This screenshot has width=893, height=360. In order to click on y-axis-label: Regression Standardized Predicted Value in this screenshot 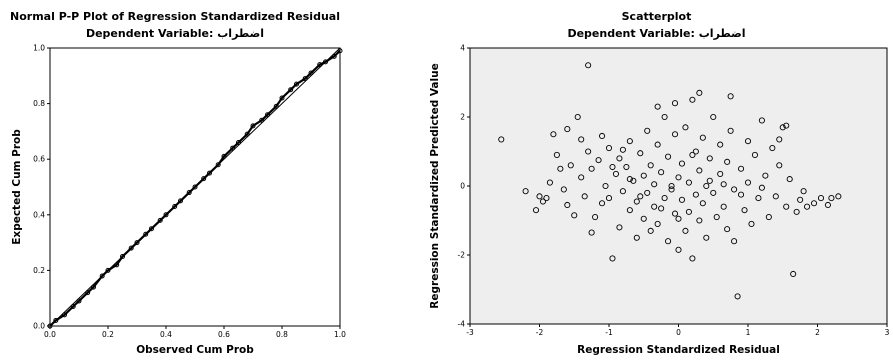, I will do `click(435, 185)`.